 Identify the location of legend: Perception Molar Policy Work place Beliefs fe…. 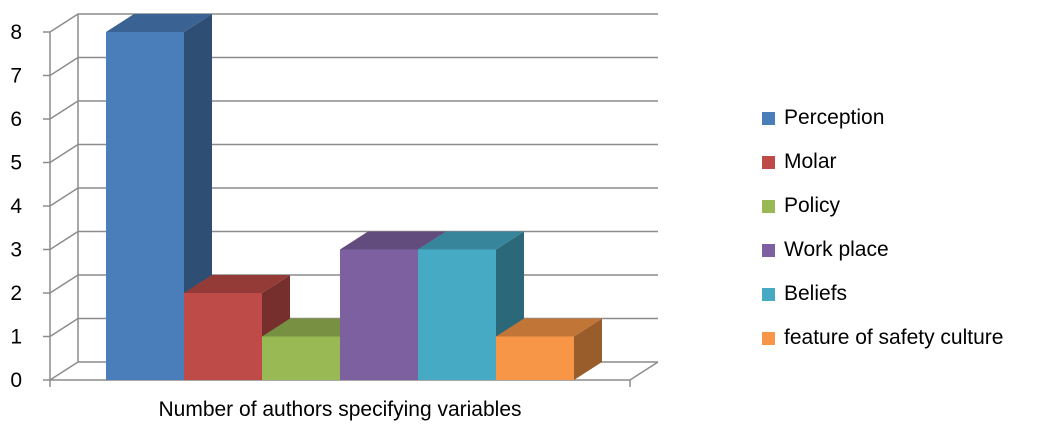
(882, 228).